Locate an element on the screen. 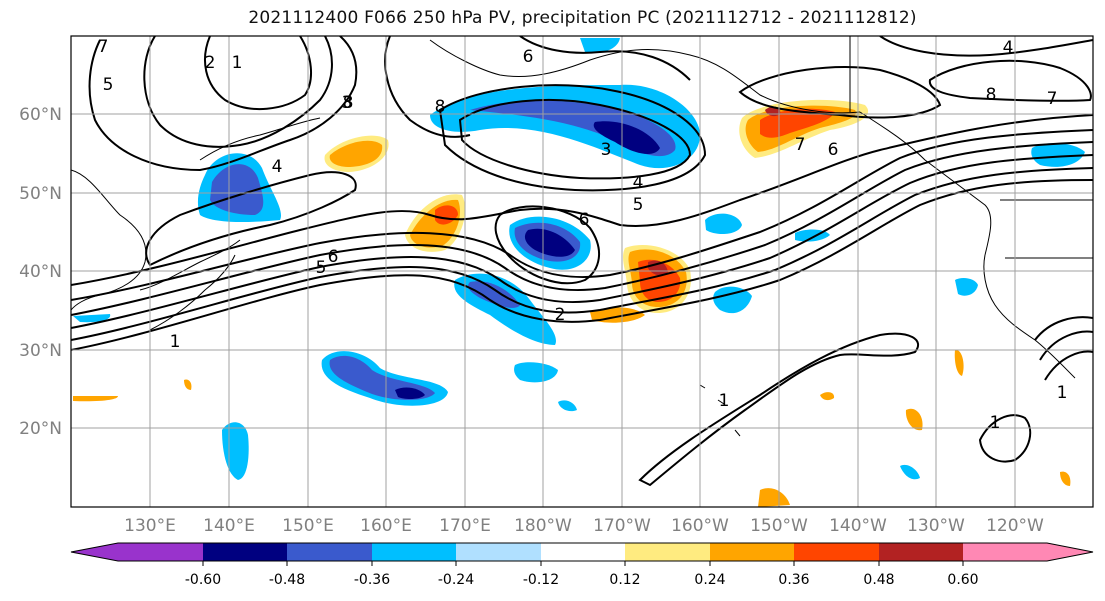  lon-label: 160°W is located at coordinates (700, 526).